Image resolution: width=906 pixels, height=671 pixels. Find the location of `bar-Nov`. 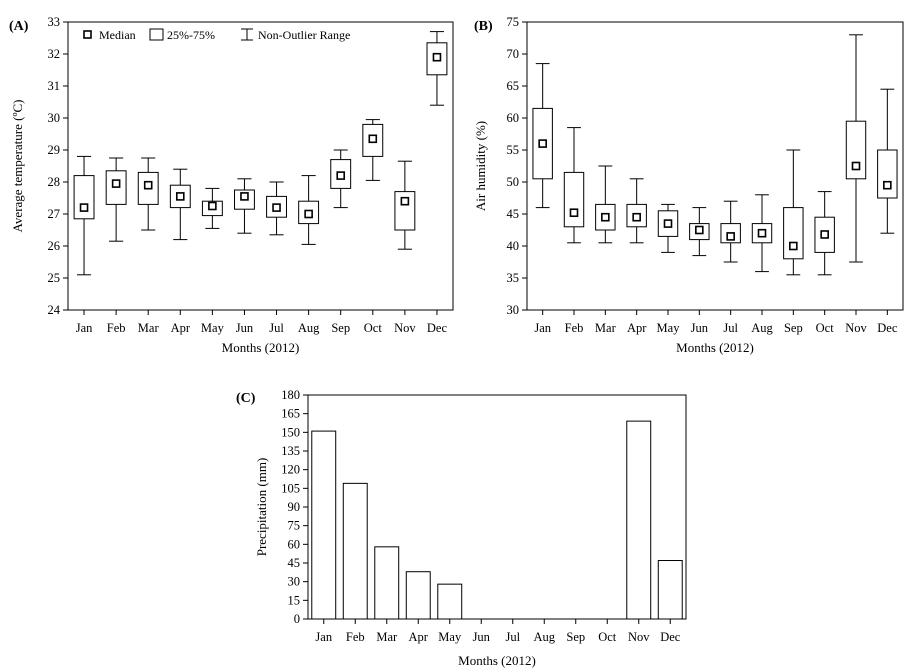

bar-Nov is located at coordinates (639, 520).